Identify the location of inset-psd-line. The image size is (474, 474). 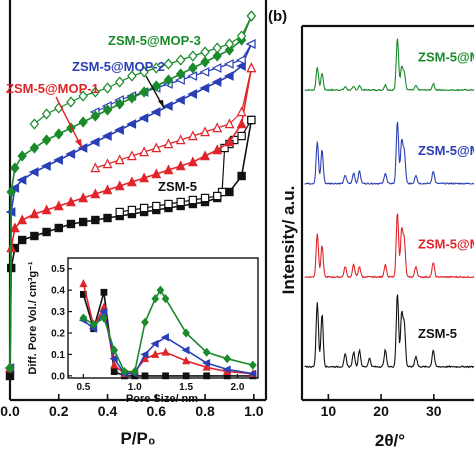
(168, 330).